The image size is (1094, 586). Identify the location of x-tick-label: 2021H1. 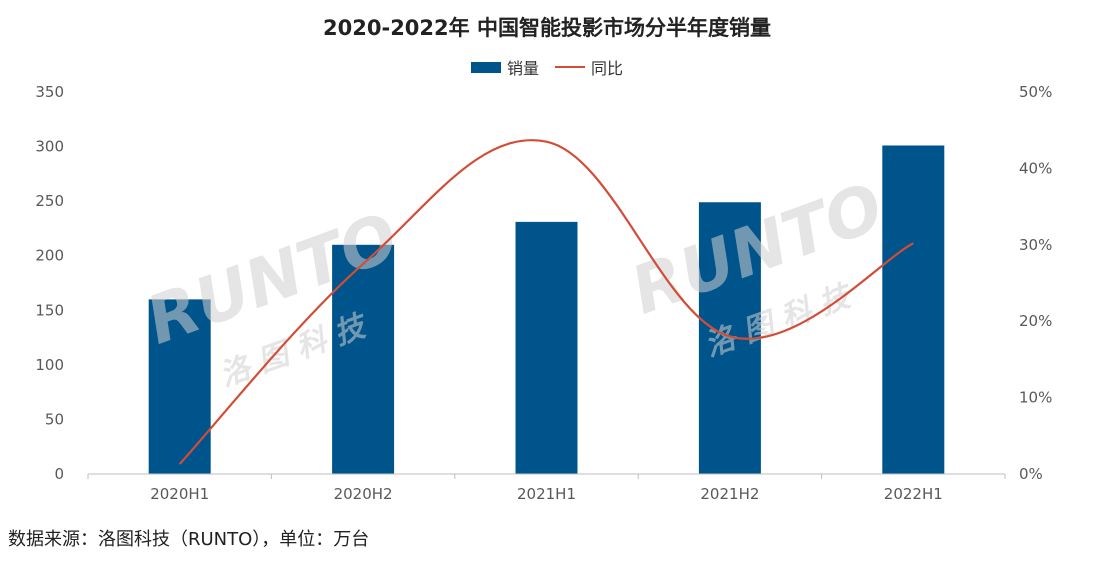
(546, 494).